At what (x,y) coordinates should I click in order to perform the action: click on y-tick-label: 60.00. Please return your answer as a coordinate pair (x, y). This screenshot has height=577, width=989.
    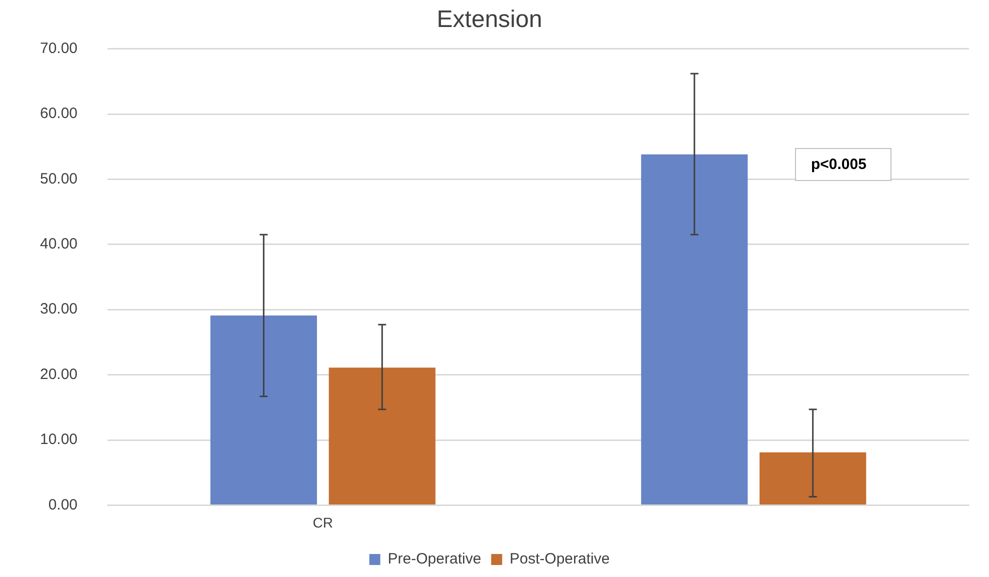
    Looking at the image, I should click on (59, 113).